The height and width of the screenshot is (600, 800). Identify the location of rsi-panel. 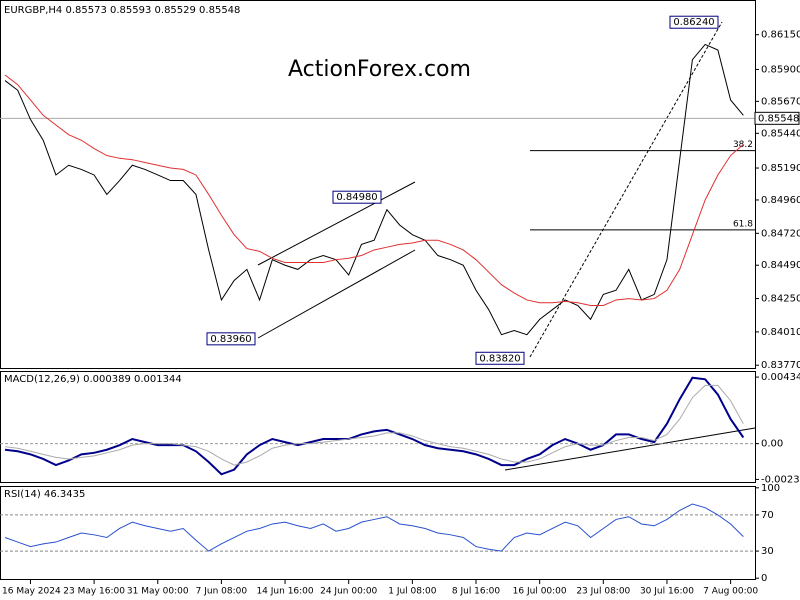
(378, 533).